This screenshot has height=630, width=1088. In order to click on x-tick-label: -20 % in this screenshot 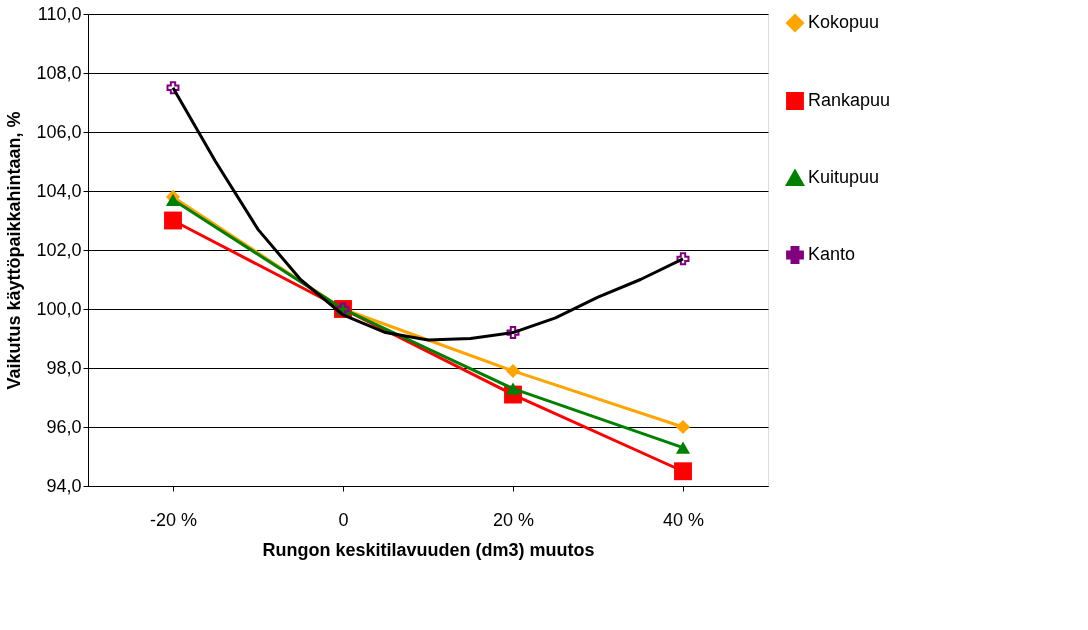, I will do `click(173, 519)`.